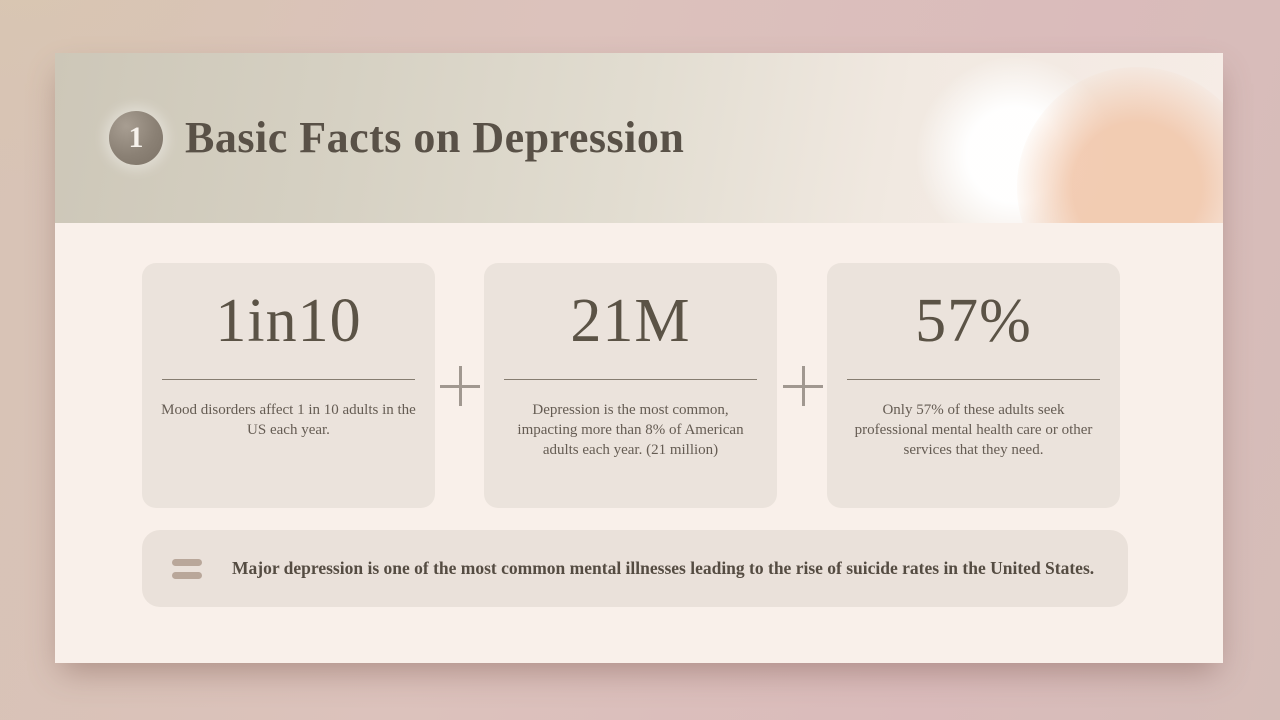  Describe the element at coordinates (187, 562) in the screenshot. I see `equals-bar-top` at that location.